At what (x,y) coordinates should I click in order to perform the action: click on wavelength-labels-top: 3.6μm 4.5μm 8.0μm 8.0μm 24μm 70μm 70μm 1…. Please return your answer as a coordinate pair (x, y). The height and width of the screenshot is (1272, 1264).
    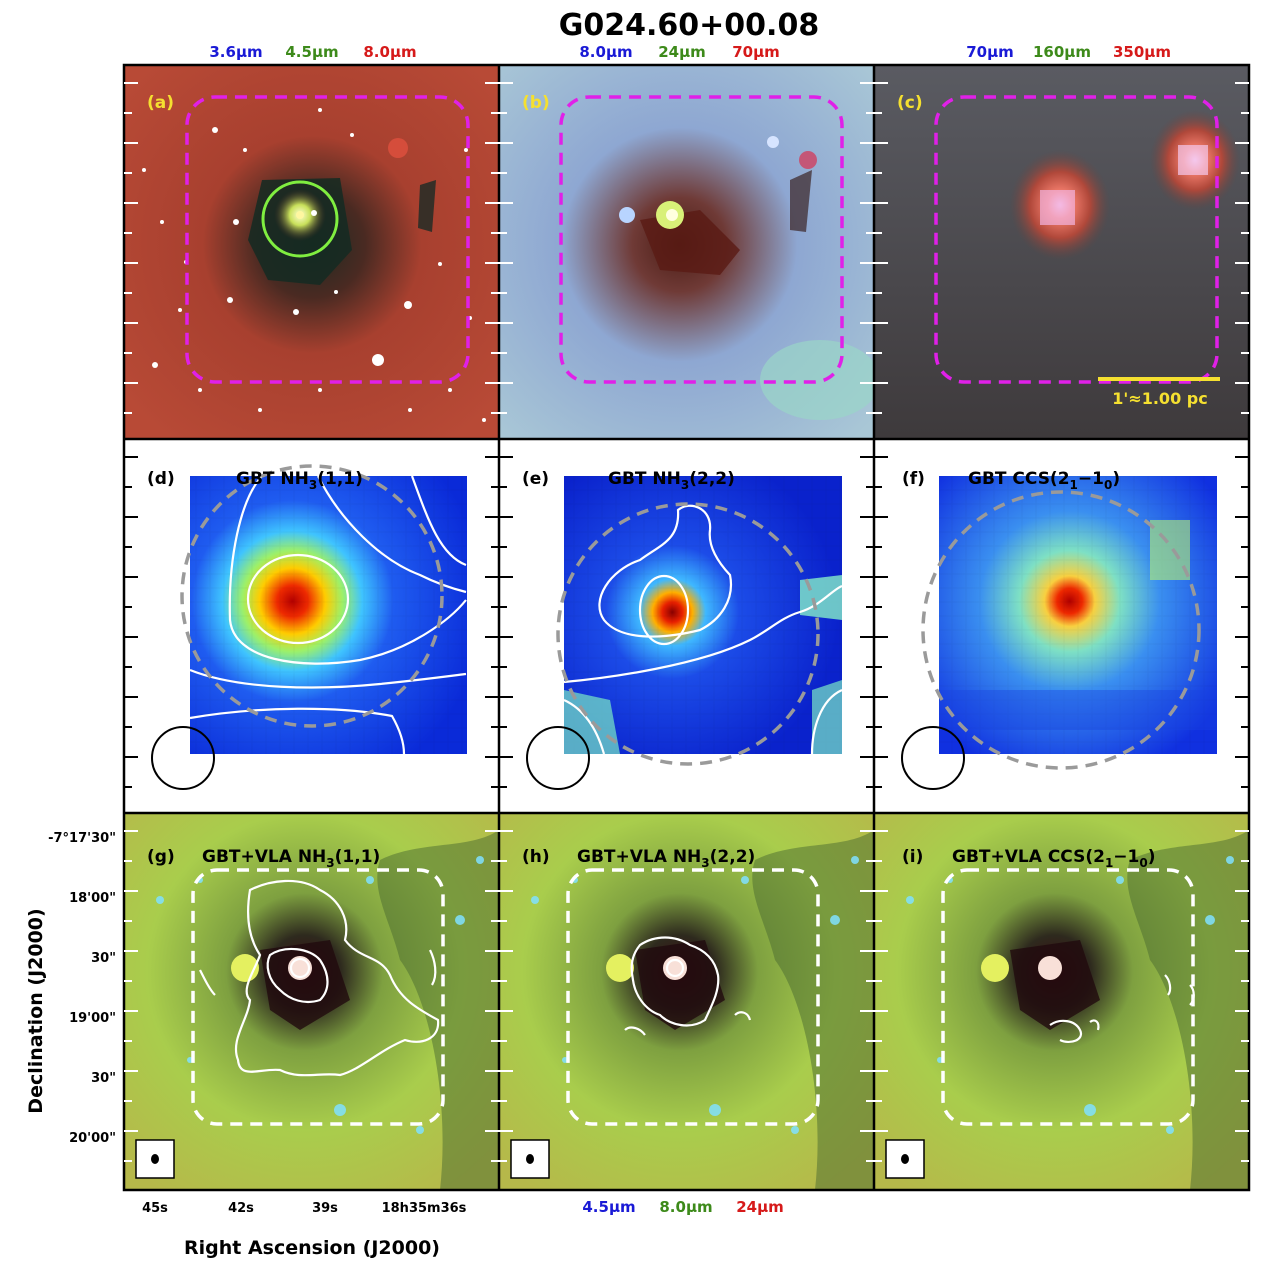
    Looking at the image, I should click on (690, 52).